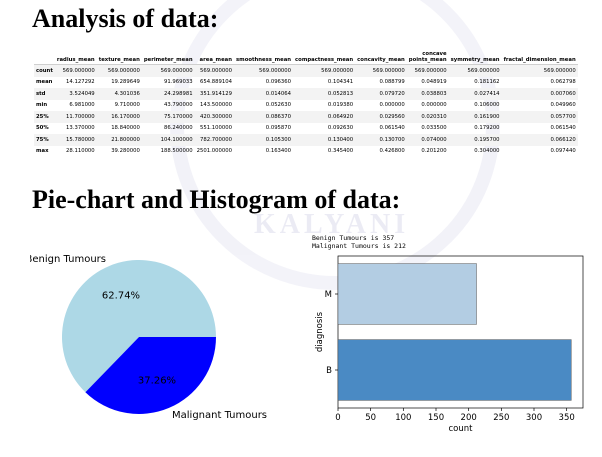 The height and width of the screenshot is (457, 602). I want to click on table-cell: 0.064920, so click(340, 116).